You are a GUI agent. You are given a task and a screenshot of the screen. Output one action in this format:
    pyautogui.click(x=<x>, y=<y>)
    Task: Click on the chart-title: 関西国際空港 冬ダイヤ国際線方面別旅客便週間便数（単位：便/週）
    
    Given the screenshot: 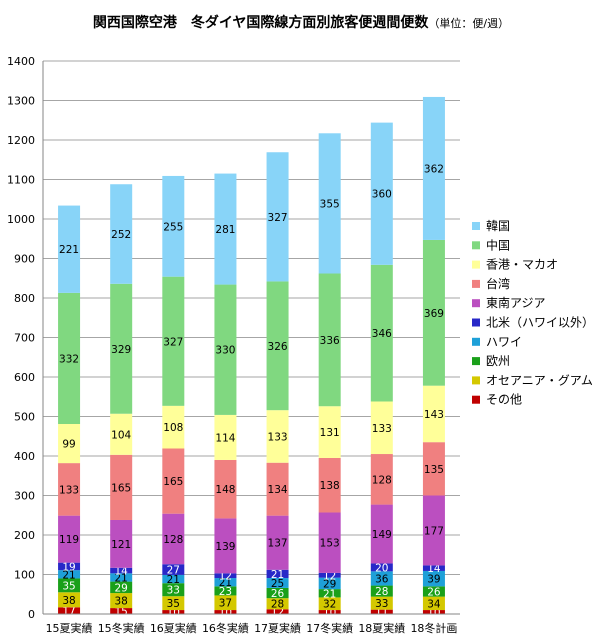 What is the action you would take?
    pyautogui.click(x=301, y=22)
    